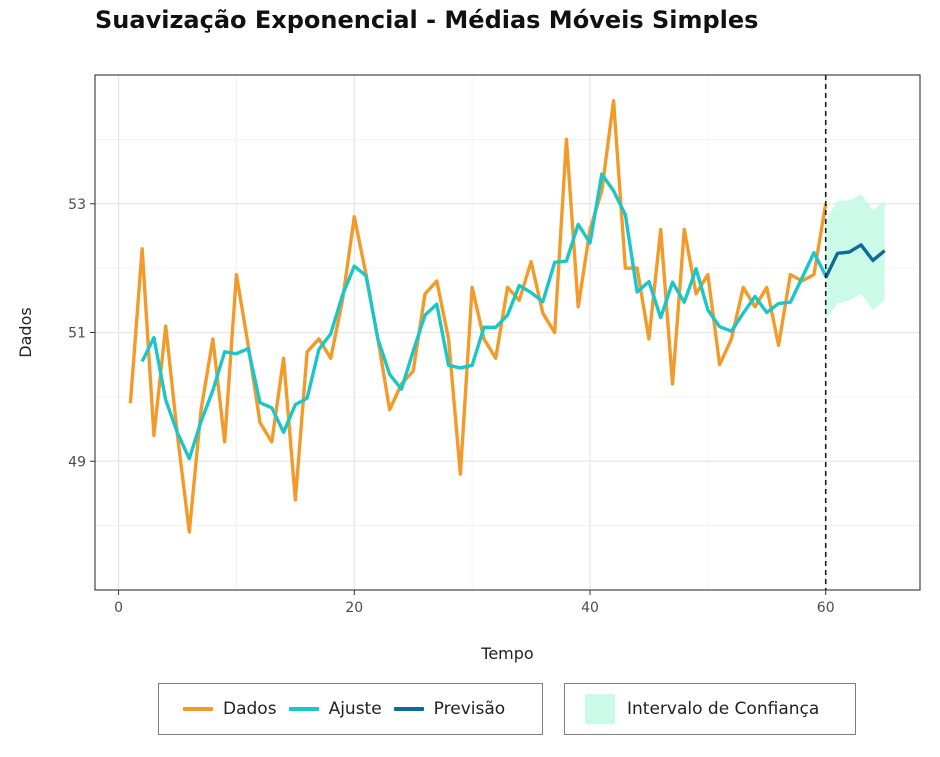 This screenshot has width=940, height=757. I want to click on legend-item-dados: Dados, so click(230, 709).